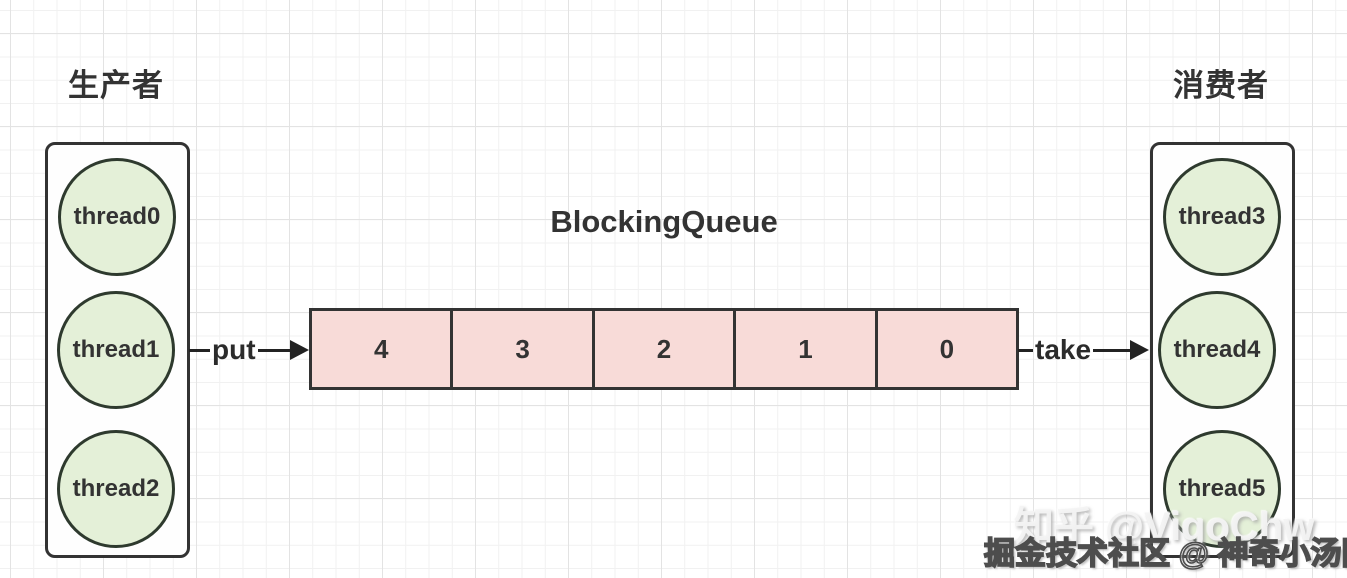 This screenshot has width=1347, height=578. I want to click on queue-cell-1: 3, so click(520, 349).